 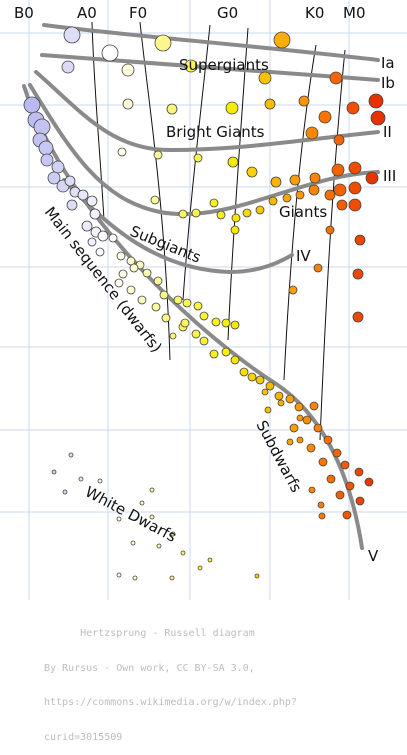 I want to click on credit-line-author: By Rursus - Own work, CC BY-SA 3.0,, so click(x=149, y=668).